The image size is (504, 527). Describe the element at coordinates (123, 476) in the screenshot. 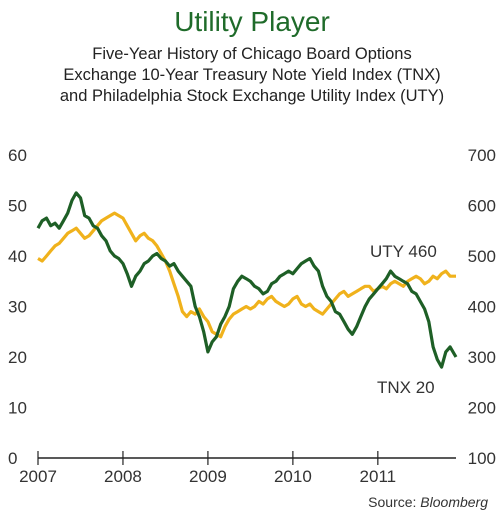

I see `x-tick-label: 2008` at that location.